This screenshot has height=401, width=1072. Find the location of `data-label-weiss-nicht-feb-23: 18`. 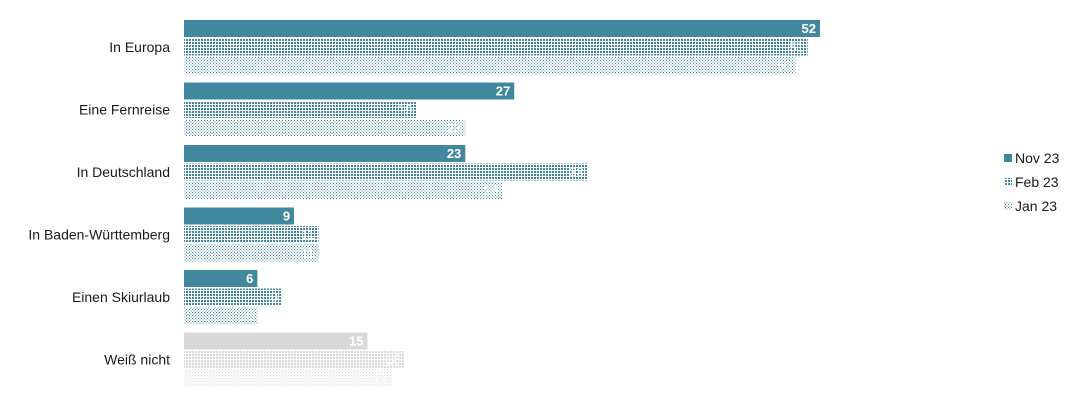

data-label-weiss-nicht-feb-23: 18 is located at coordinates (393, 359).